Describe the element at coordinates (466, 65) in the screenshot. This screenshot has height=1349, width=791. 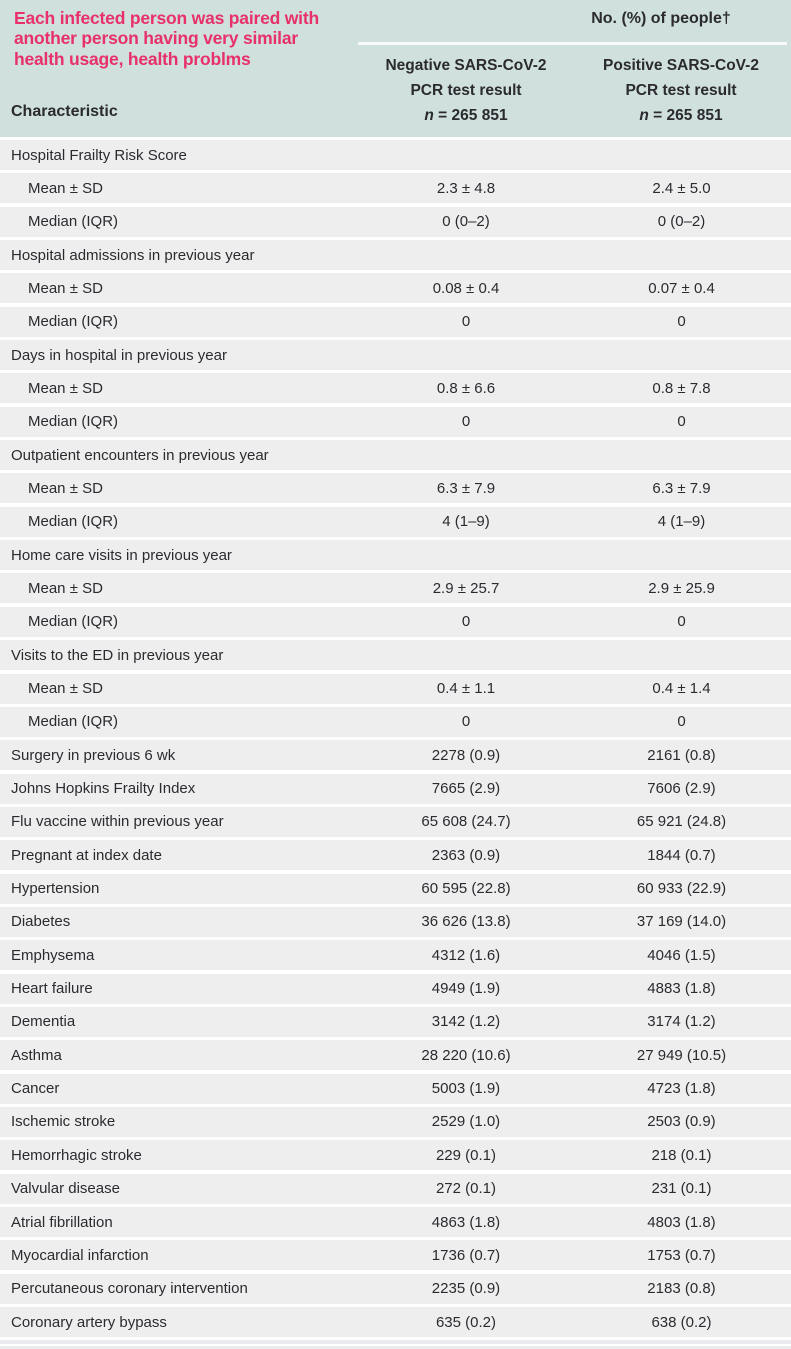
I see `column-header-line: Negative SARS-CoV-2` at that location.